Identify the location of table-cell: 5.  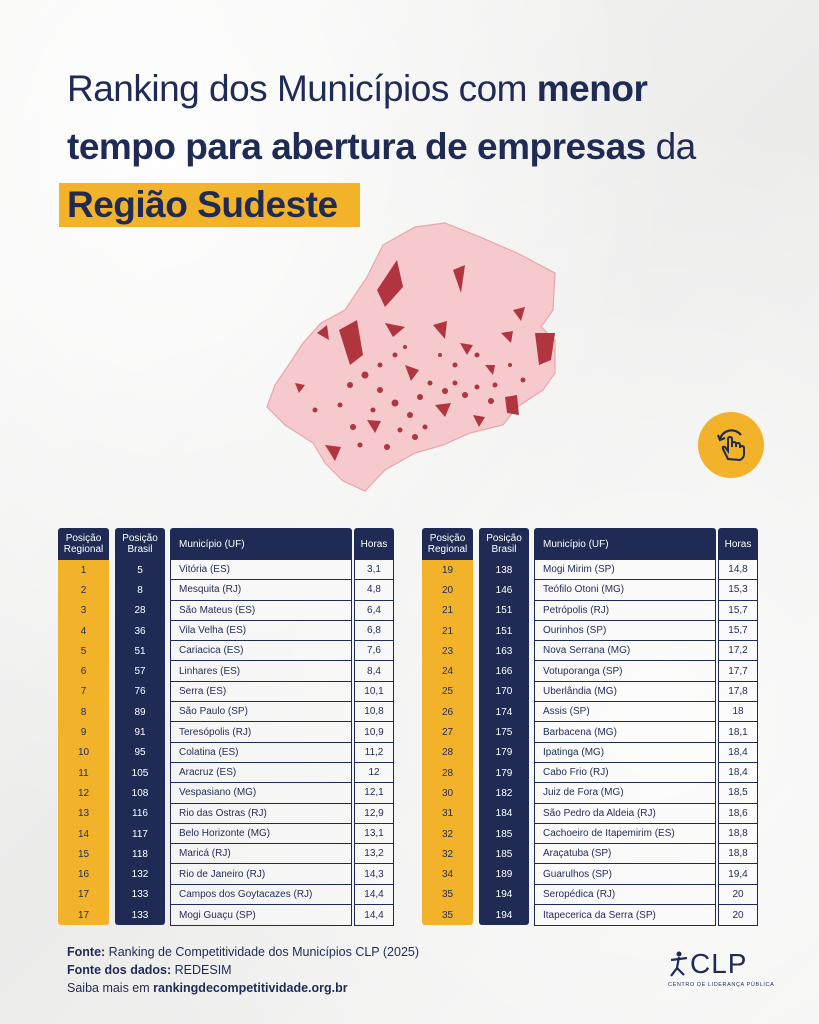
(83, 651).